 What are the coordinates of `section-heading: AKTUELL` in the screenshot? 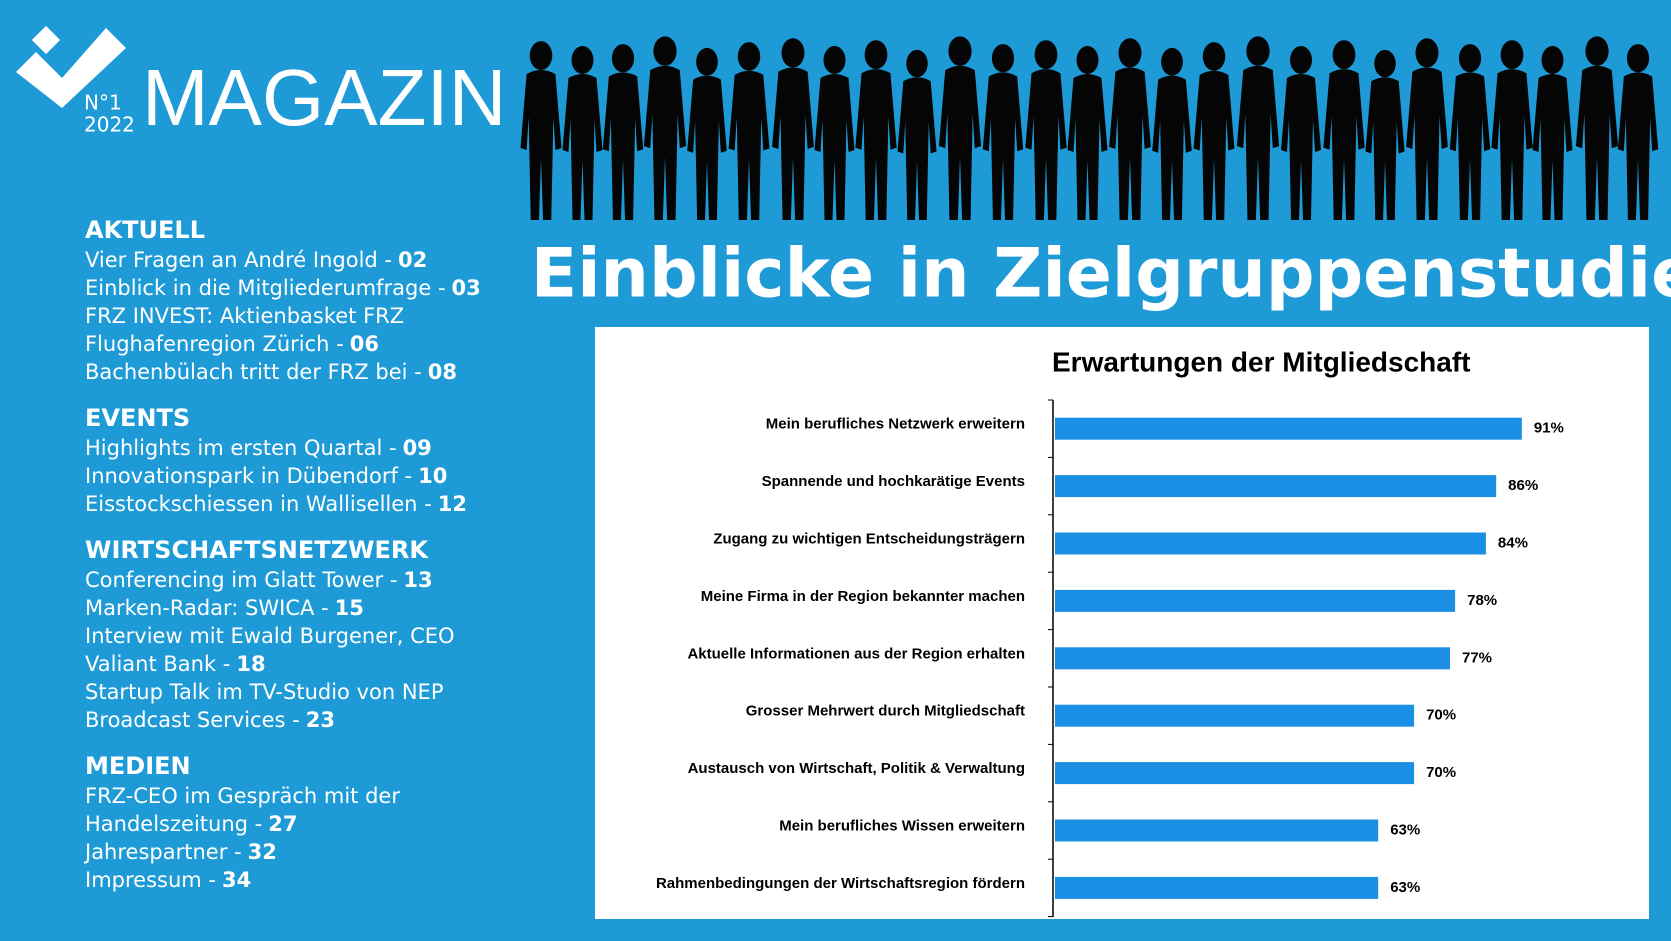 It's located at (145, 230).